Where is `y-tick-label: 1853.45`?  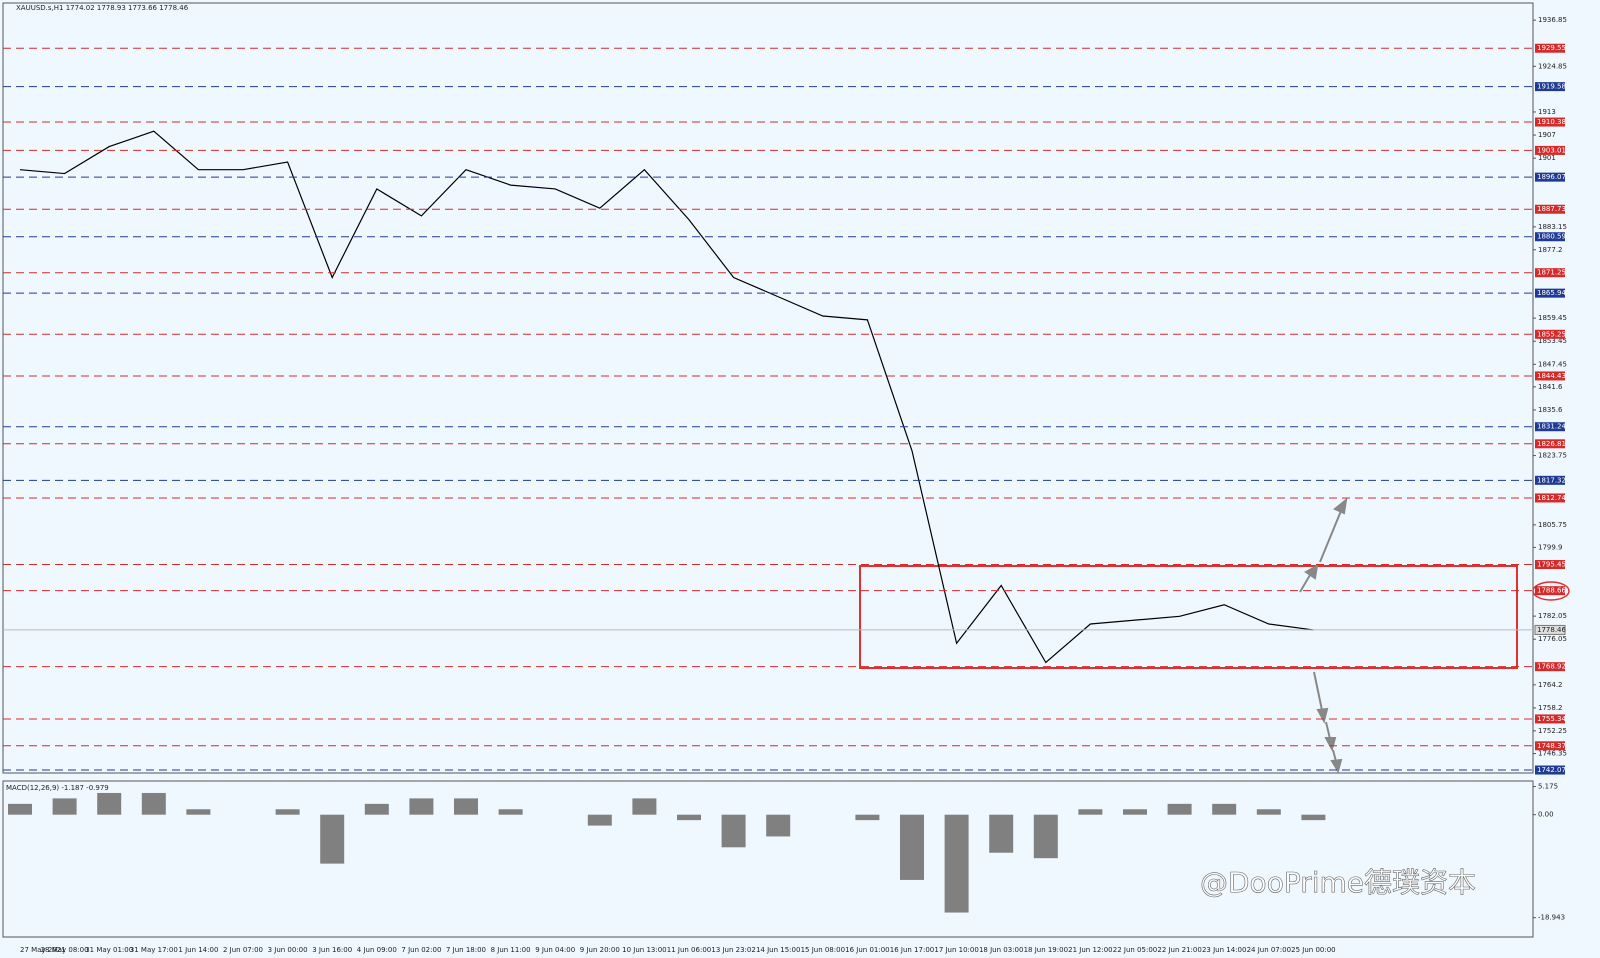
y-tick-label: 1853.45 is located at coordinates (1552, 341).